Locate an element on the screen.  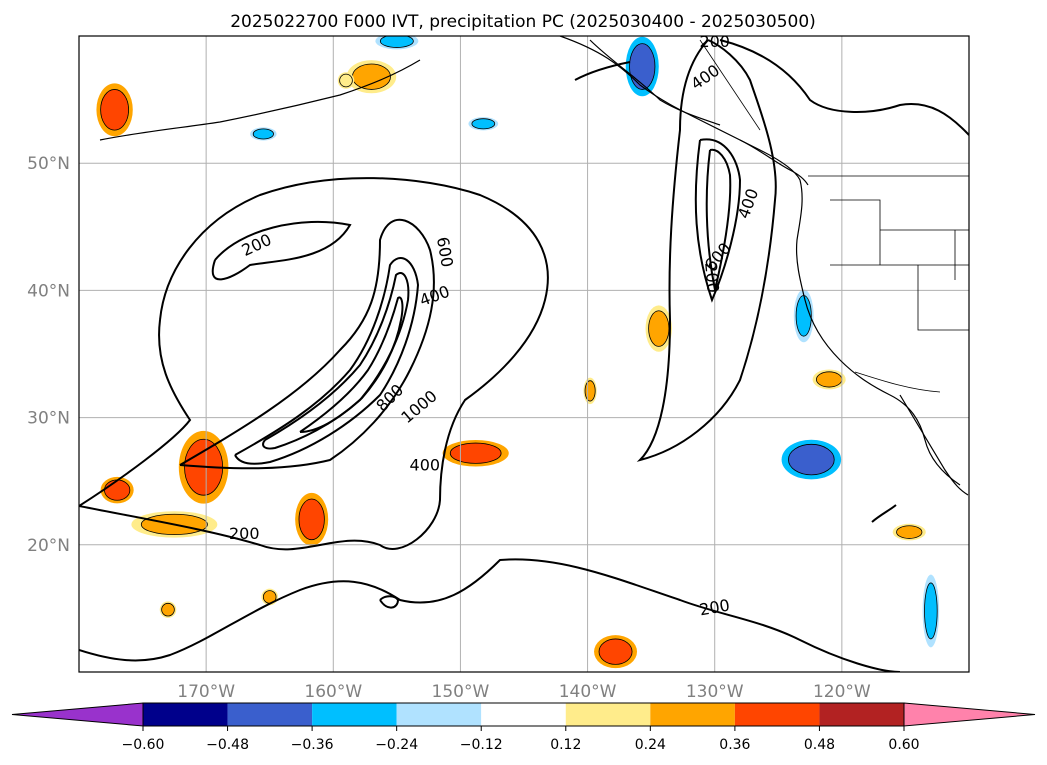
coastline-aleutians is located at coordinates (260, 100).